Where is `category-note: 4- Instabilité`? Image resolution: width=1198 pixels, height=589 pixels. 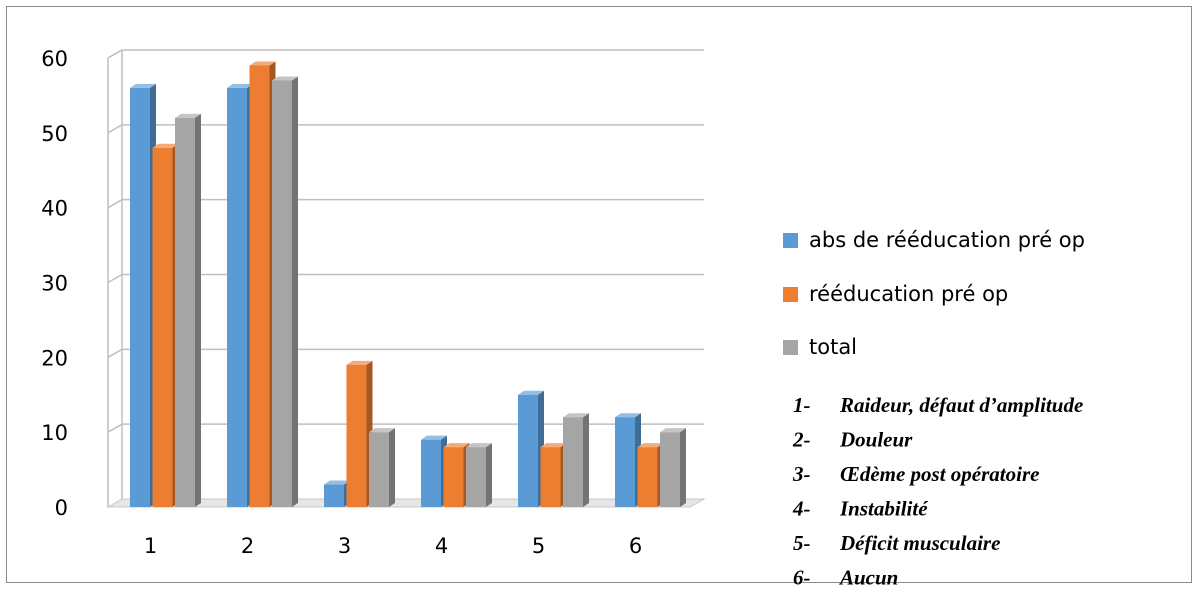
category-note: 4- Instabilité is located at coordinates (860, 509).